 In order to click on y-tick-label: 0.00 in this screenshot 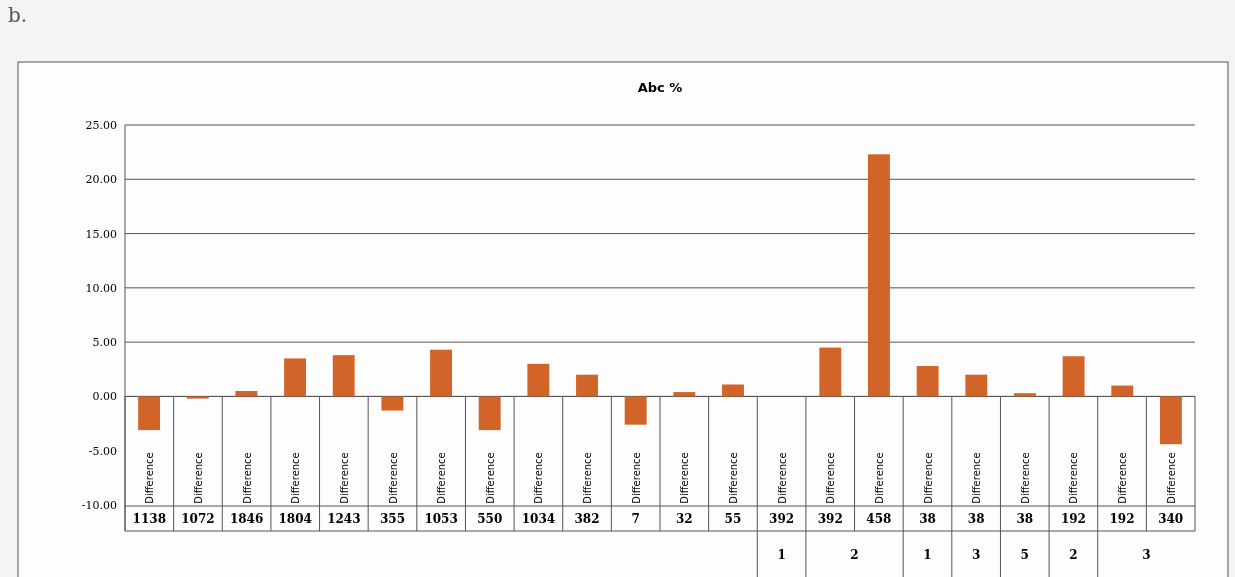, I will do `click(104, 397)`.